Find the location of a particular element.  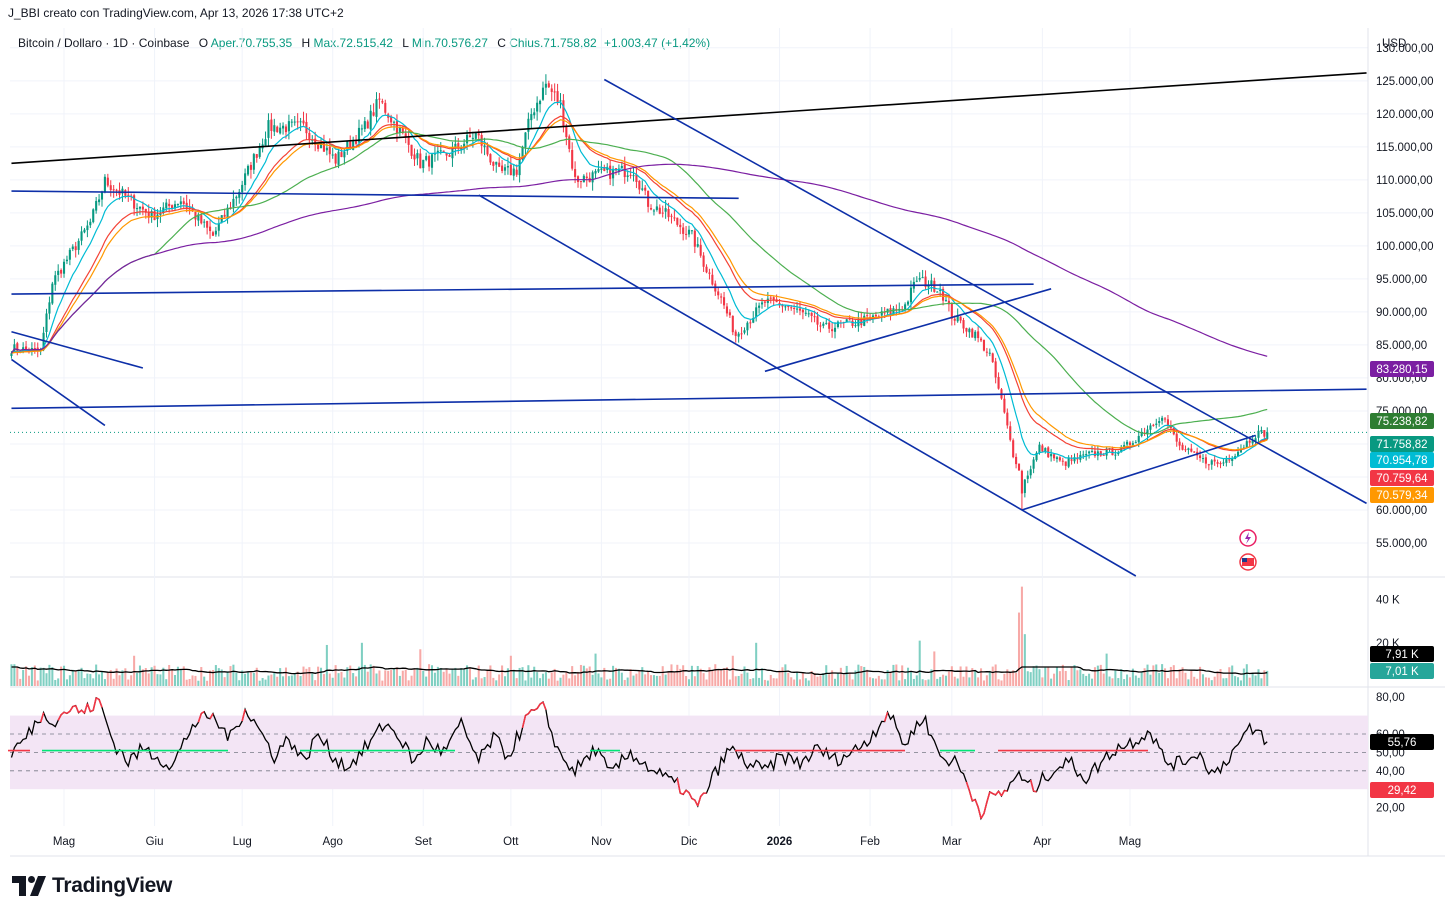

rsi-extreme-segment is located at coordinates (42, 717).